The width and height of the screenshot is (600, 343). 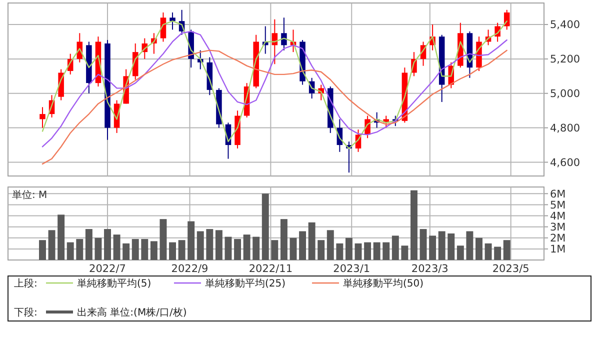 What do you see at coordinates (30, 195) in the screenshot?
I see `annotation: 単位: M` at bounding box center [30, 195].